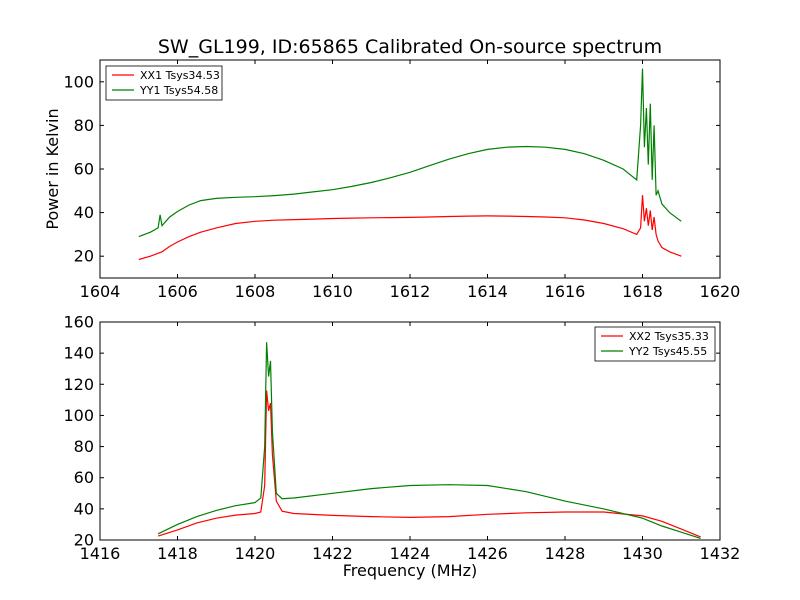  I want to click on legend: XX2 Tsys35.33 YY2 Tsys45.55, so click(655, 344).